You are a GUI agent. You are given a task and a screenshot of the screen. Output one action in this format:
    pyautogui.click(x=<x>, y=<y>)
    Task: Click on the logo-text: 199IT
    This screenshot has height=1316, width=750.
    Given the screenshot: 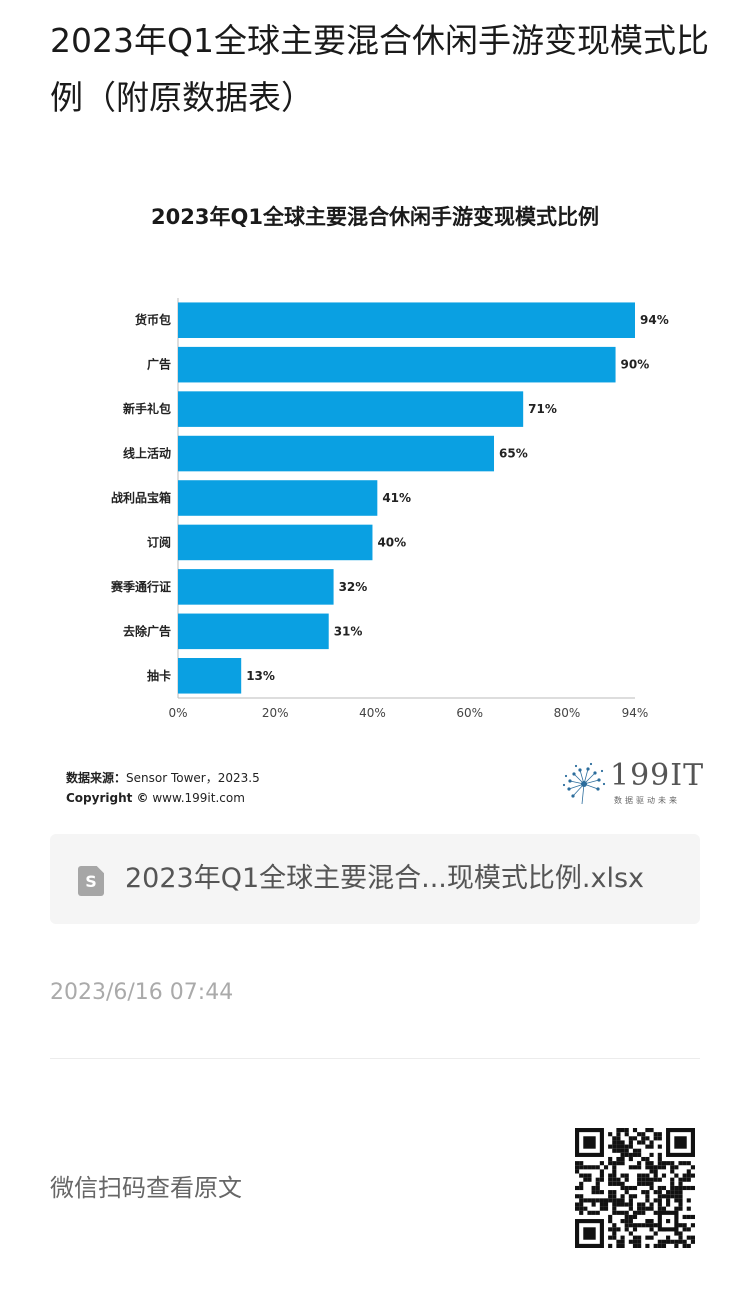 What is the action you would take?
    pyautogui.click(x=657, y=775)
    